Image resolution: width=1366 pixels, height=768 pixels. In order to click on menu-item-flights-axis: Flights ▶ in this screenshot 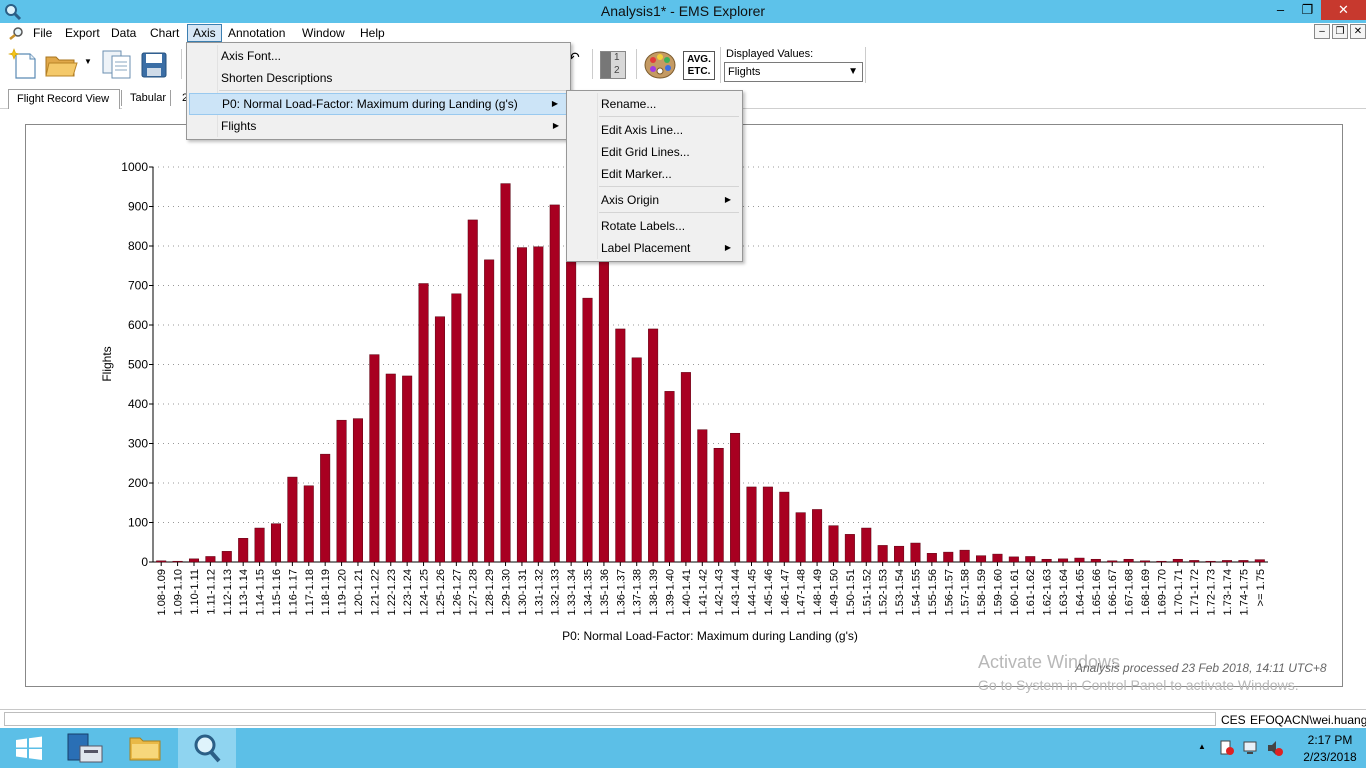, I will do `click(378, 126)`.